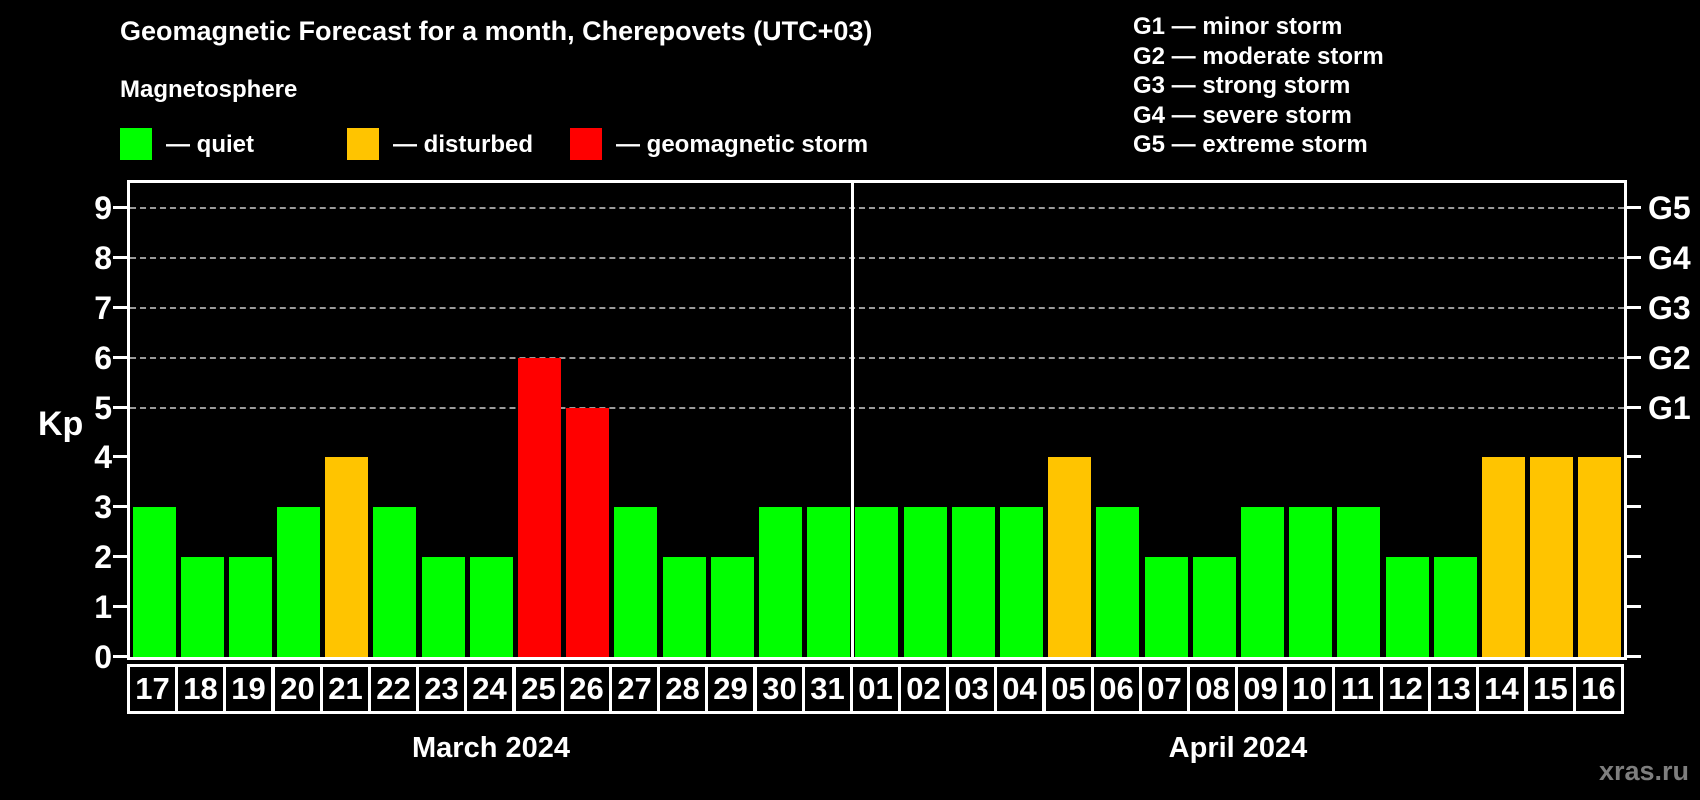  What do you see at coordinates (1019, 689) in the screenshot?
I see `day-label: 04` at bounding box center [1019, 689].